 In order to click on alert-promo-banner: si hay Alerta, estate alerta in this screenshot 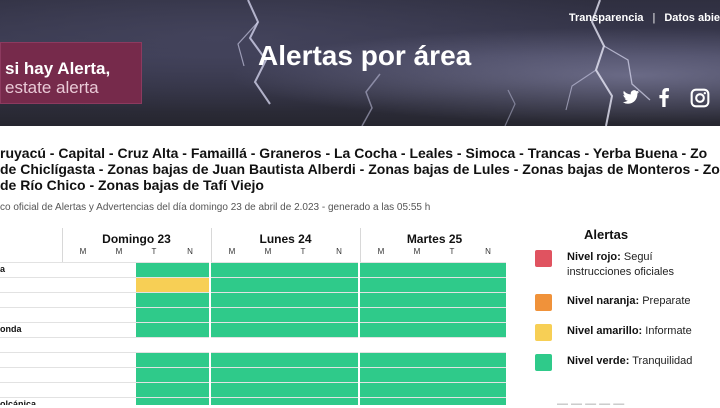, I will do `click(71, 73)`.